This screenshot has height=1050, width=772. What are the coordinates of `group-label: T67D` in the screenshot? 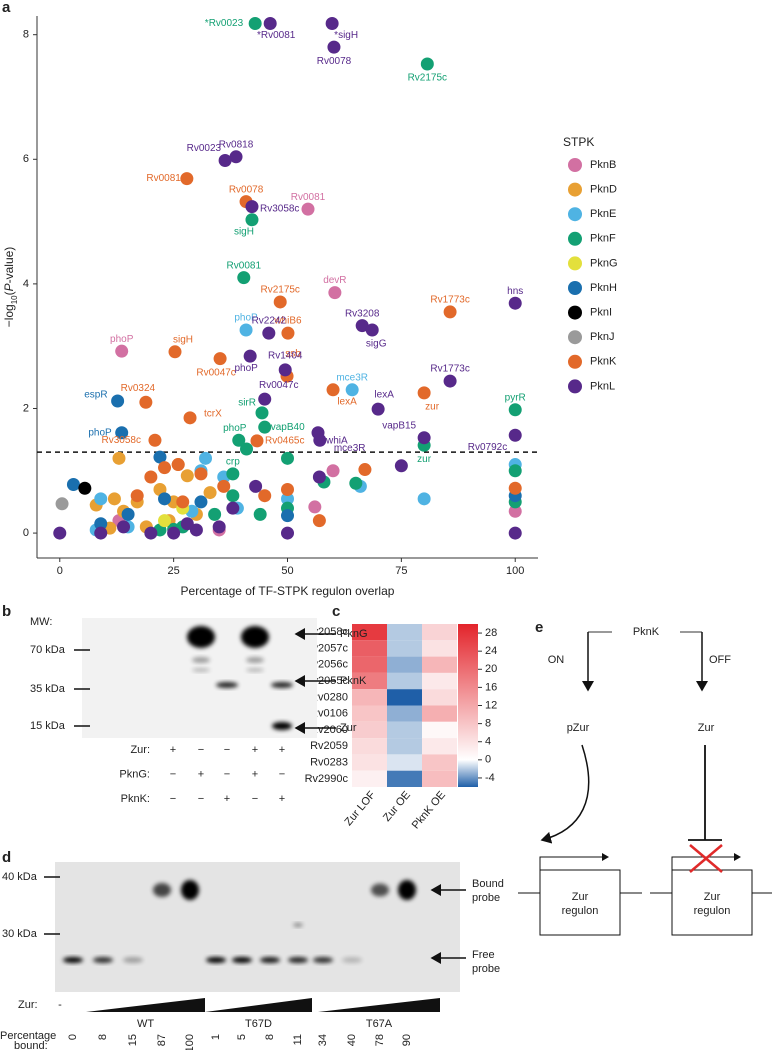 It's located at (258, 1024).